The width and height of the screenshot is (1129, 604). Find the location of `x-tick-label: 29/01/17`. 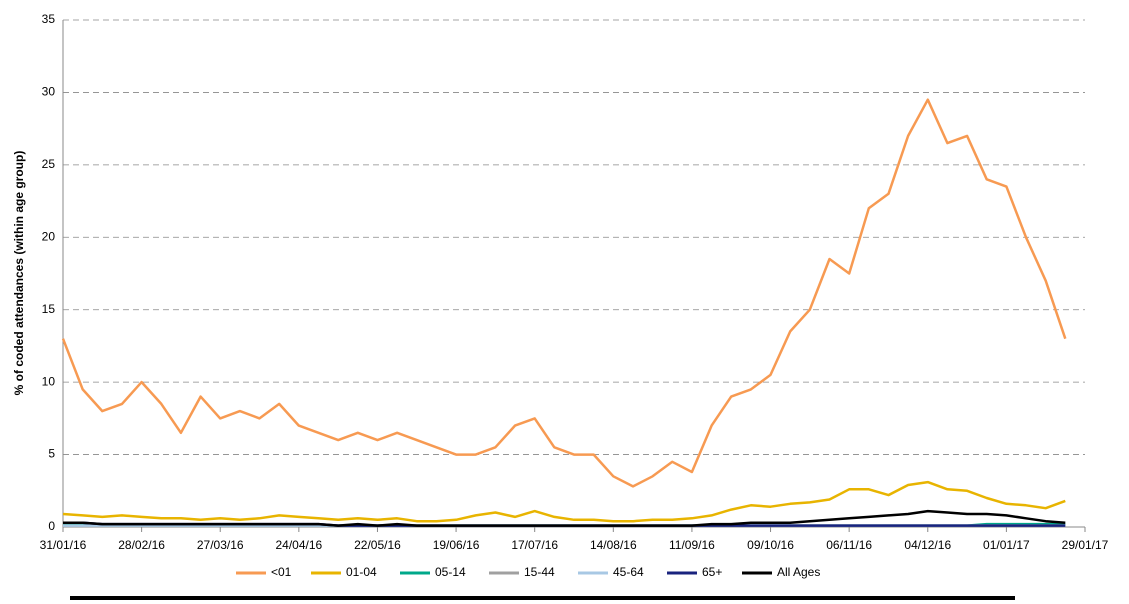

x-tick-label: 29/01/17 is located at coordinates (1085, 545).